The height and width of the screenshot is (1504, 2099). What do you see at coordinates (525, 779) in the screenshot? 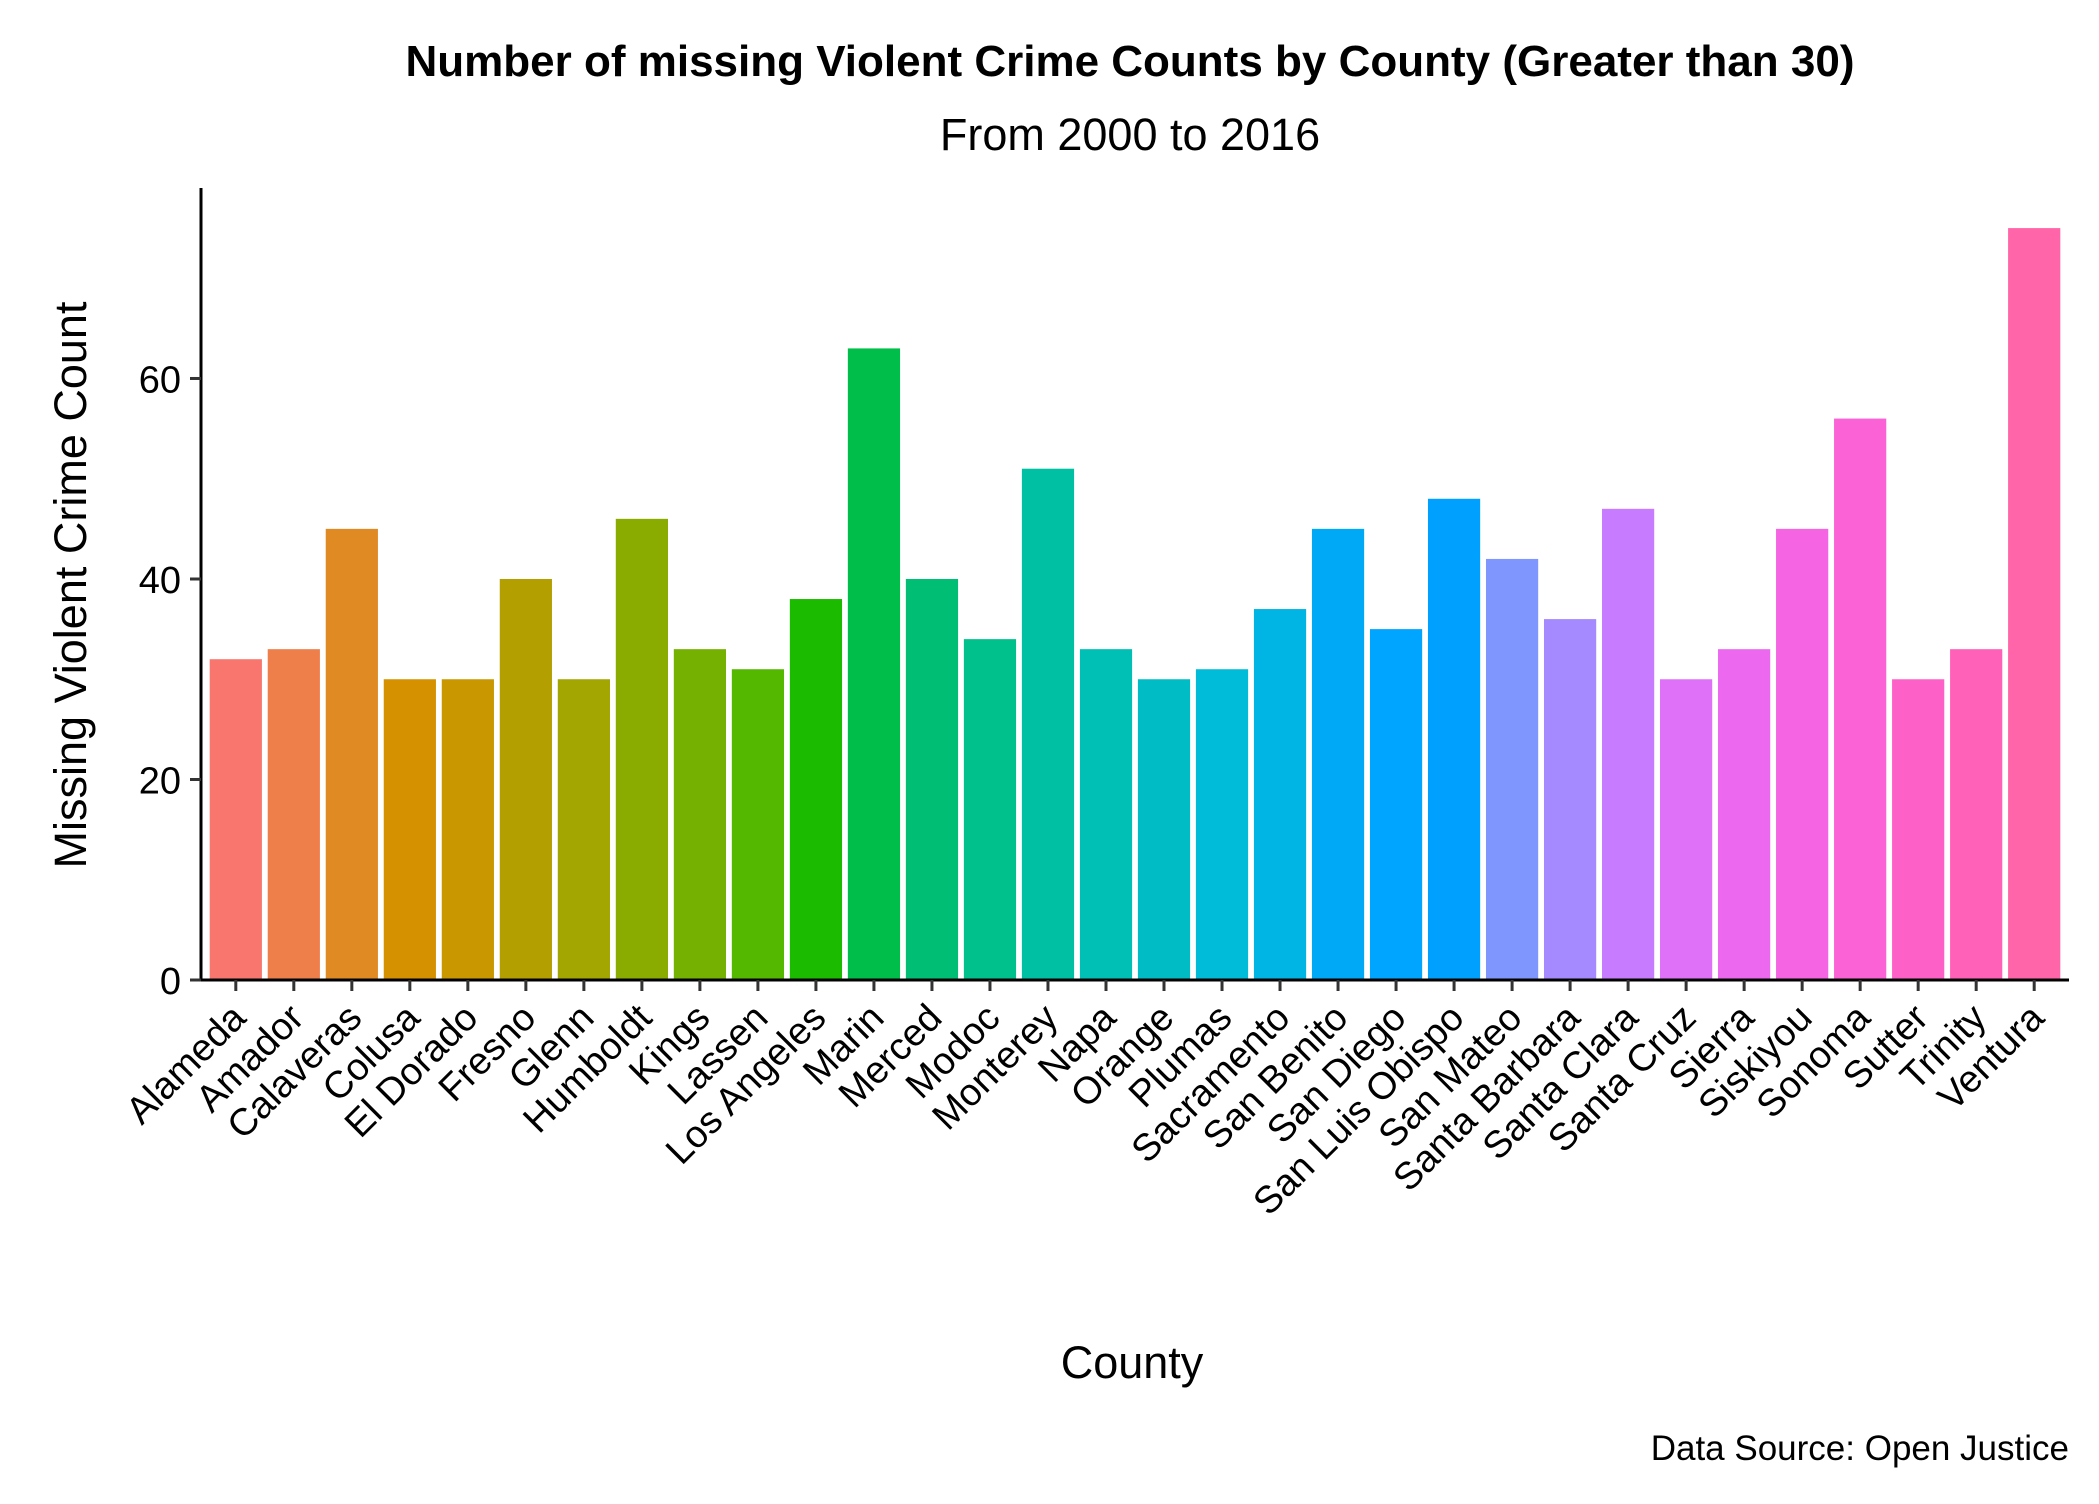
I see `bar-fresno` at bounding box center [525, 779].